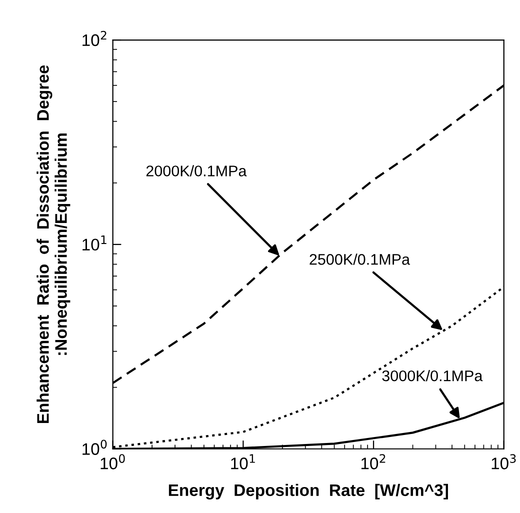 The width and height of the screenshot is (520, 513). What do you see at coordinates (196, 170) in the screenshot?
I see `annotation: 2000K/0.1MPa` at bounding box center [196, 170].